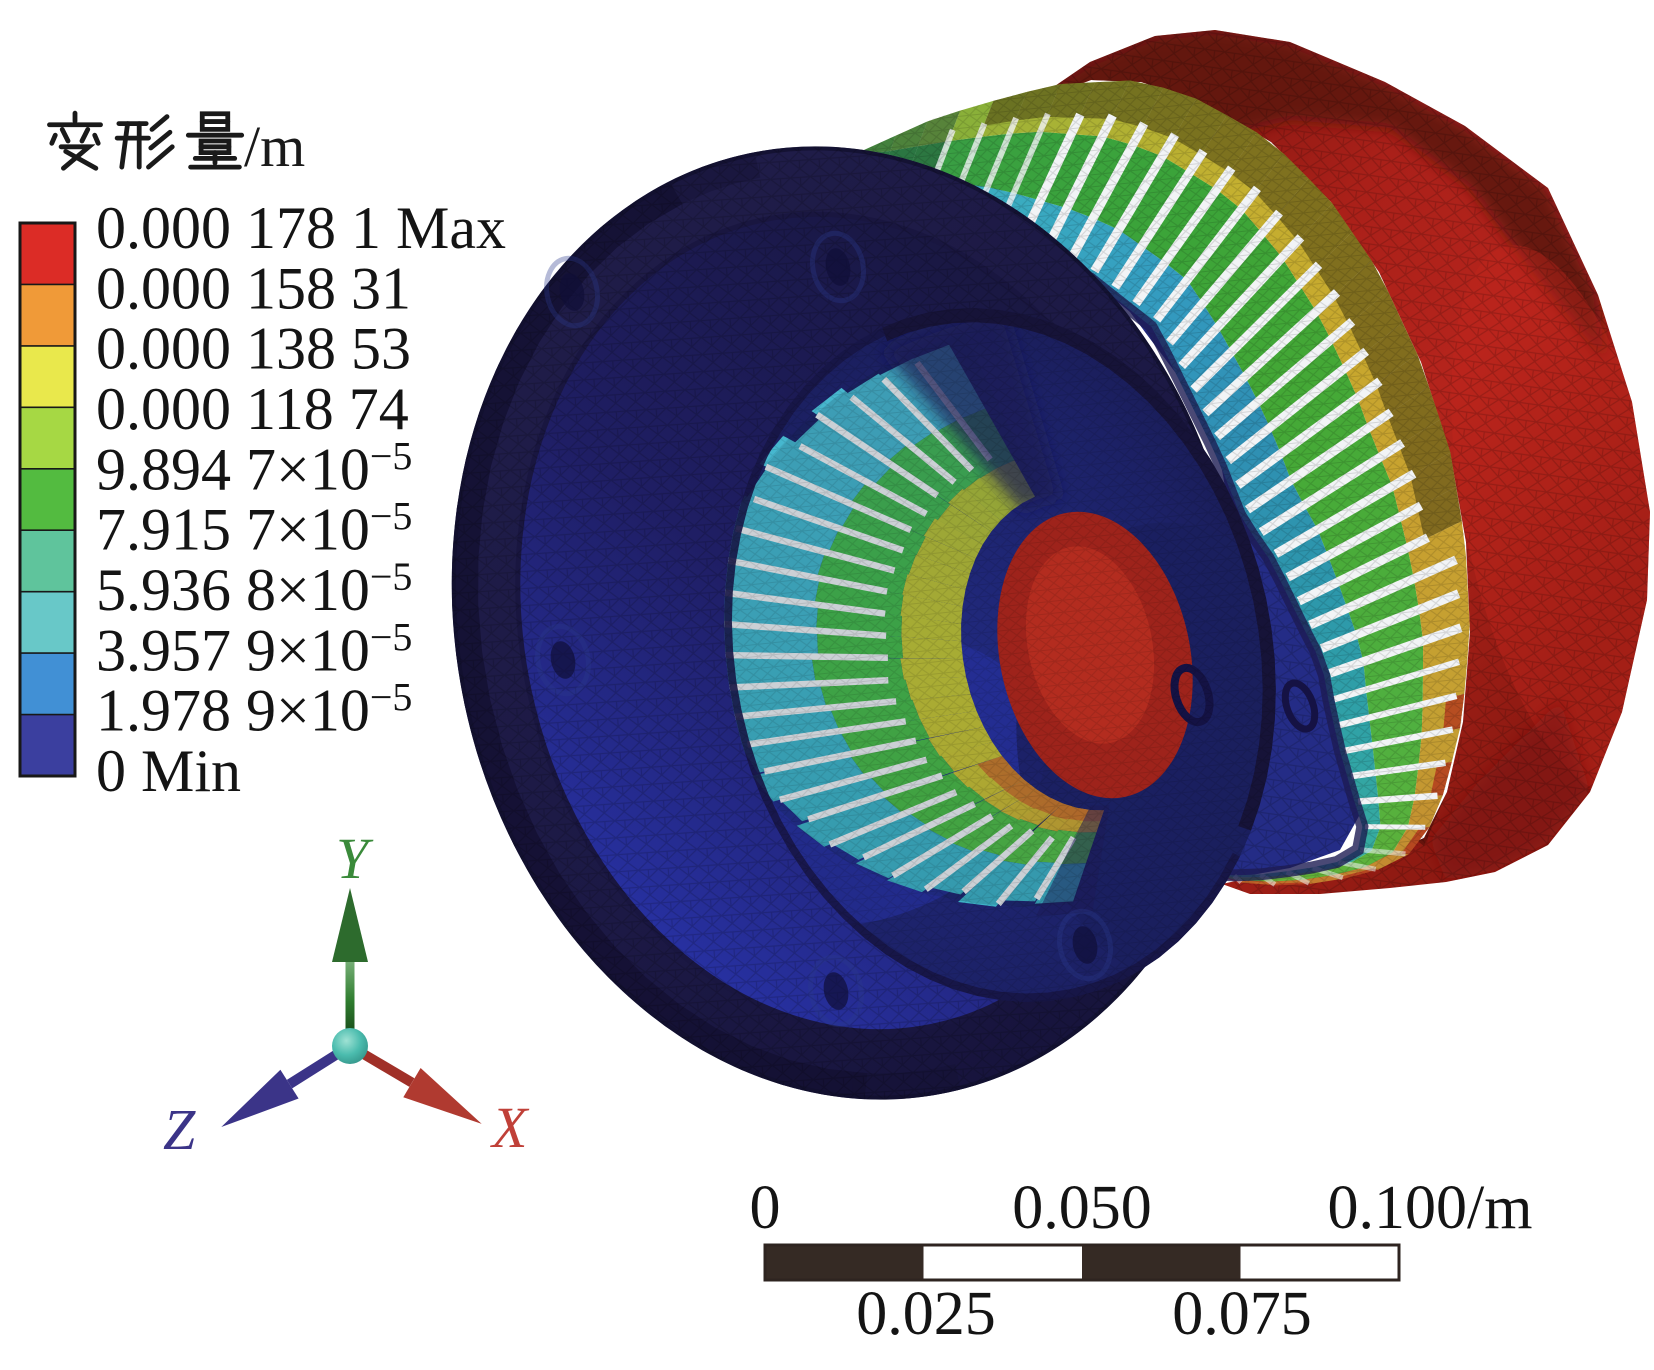 The width and height of the screenshot is (1654, 1370). I want to click on svg-text: Y, so click(355, 858).